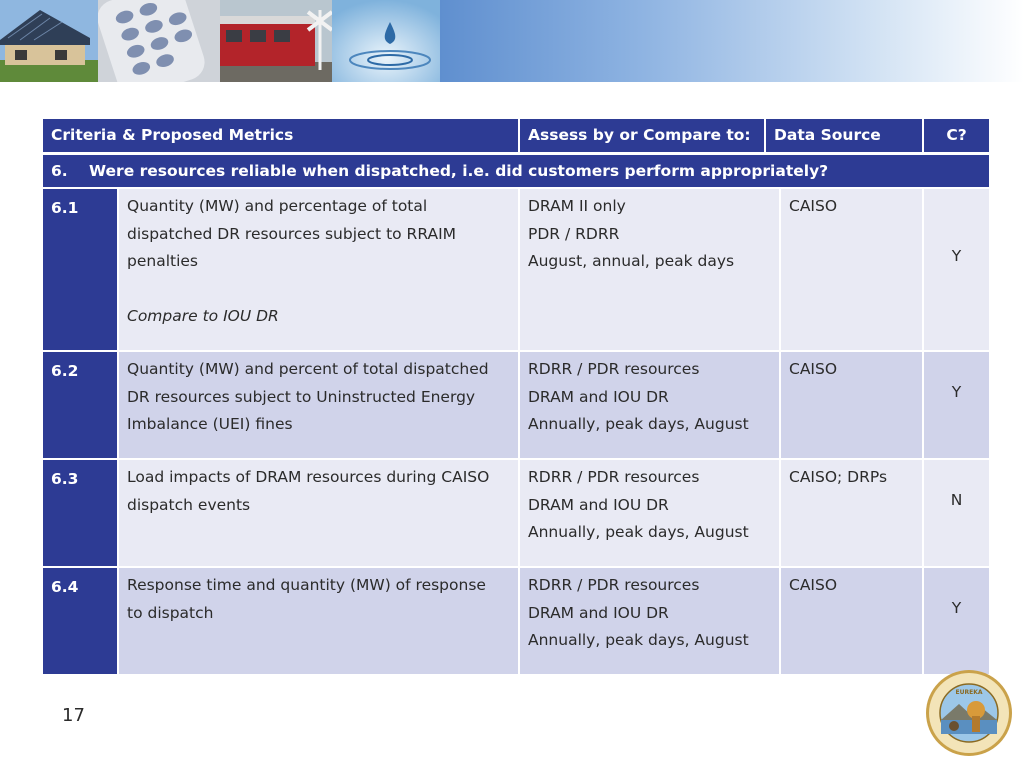  I want to click on assess-line: August, annual, peak days, so click(631, 261).